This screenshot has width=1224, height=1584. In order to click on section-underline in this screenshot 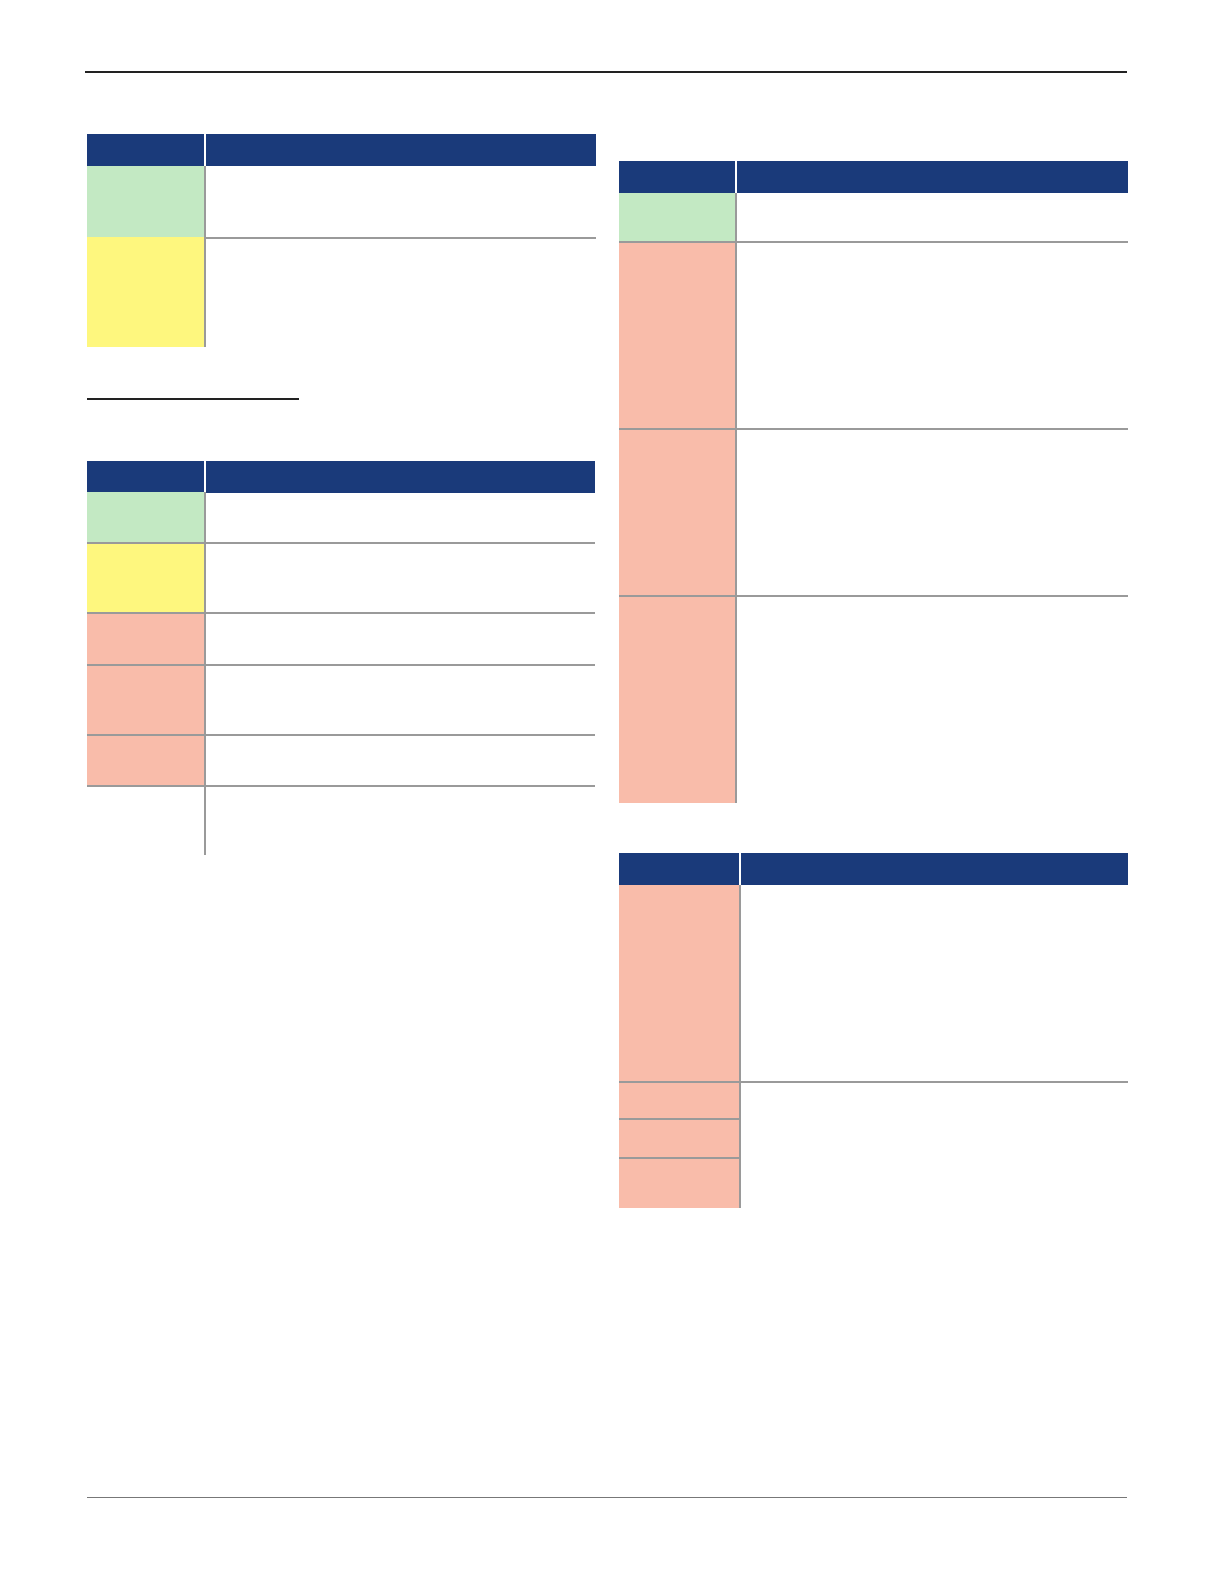, I will do `click(193, 399)`.